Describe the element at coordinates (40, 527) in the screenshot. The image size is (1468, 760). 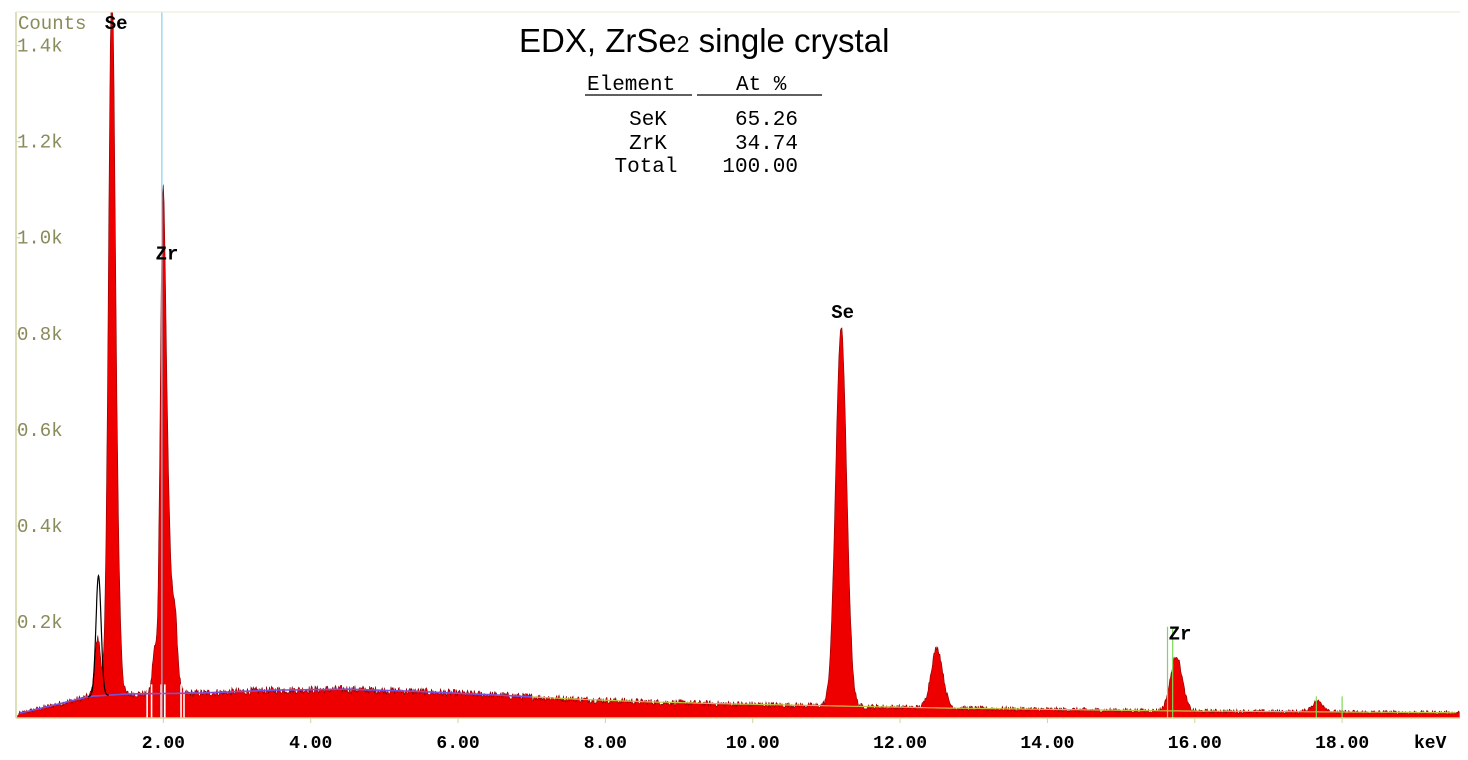
I see `y-tick-label: 0.4k` at that location.